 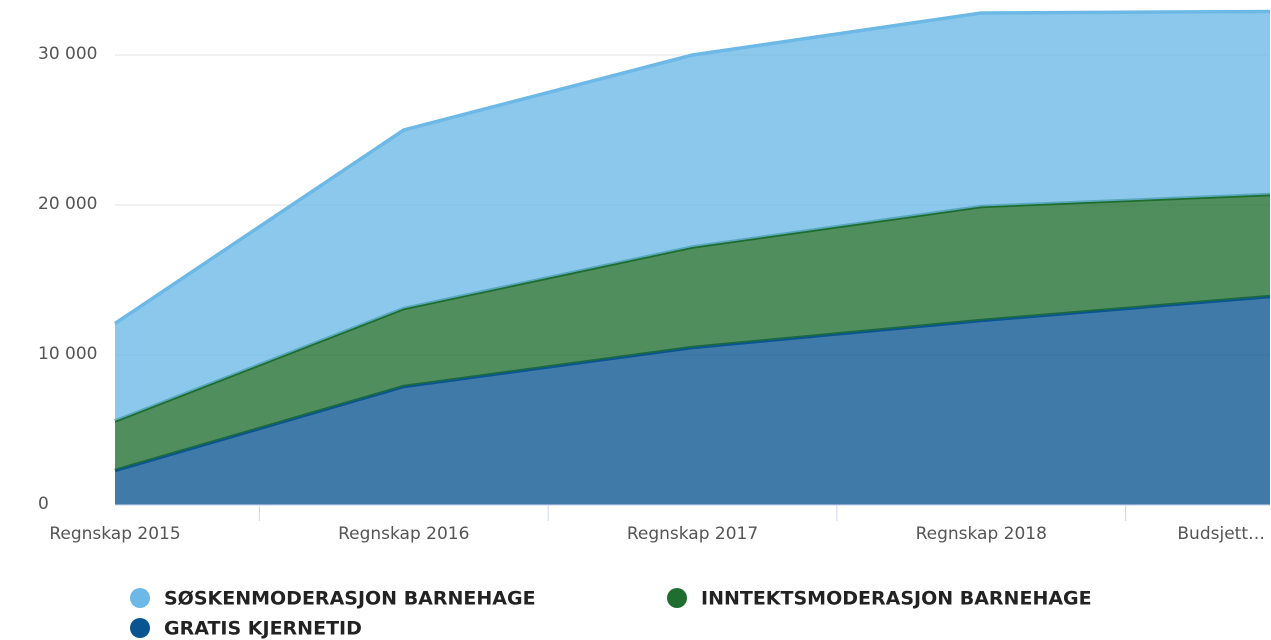 I want to click on x-tick-label: Regnskap 2015, so click(x=114, y=534).